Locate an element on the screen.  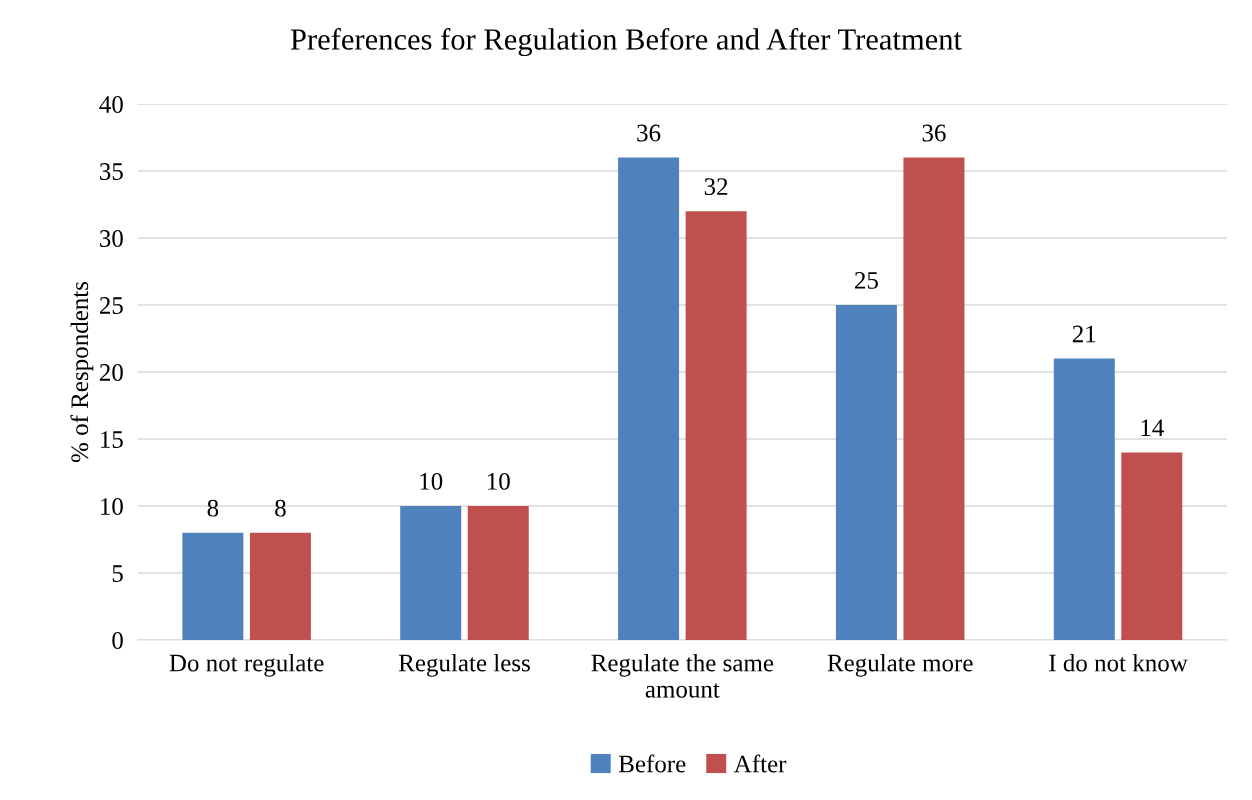
x-tick-label: Do not regulate is located at coordinates (246, 665).